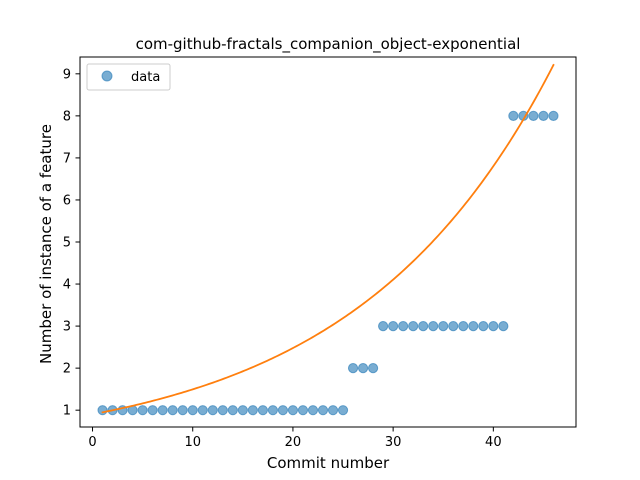 This screenshot has width=640, height=480. What do you see at coordinates (67, 369) in the screenshot?
I see `y-tick-label: 2` at bounding box center [67, 369].